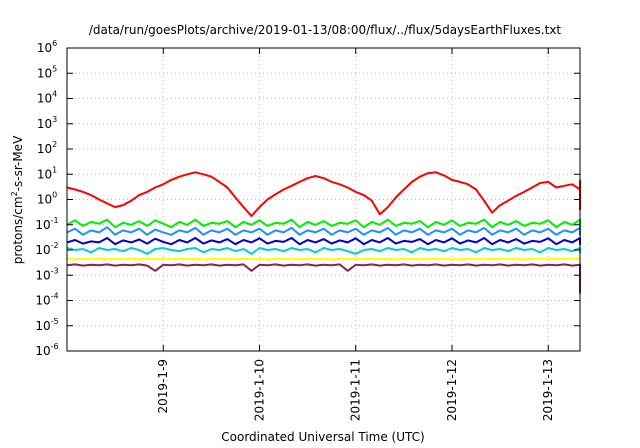  Describe the element at coordinates (18, 230) in the screenshot. I see `y-axis-label-main: protons/cm` at that location.